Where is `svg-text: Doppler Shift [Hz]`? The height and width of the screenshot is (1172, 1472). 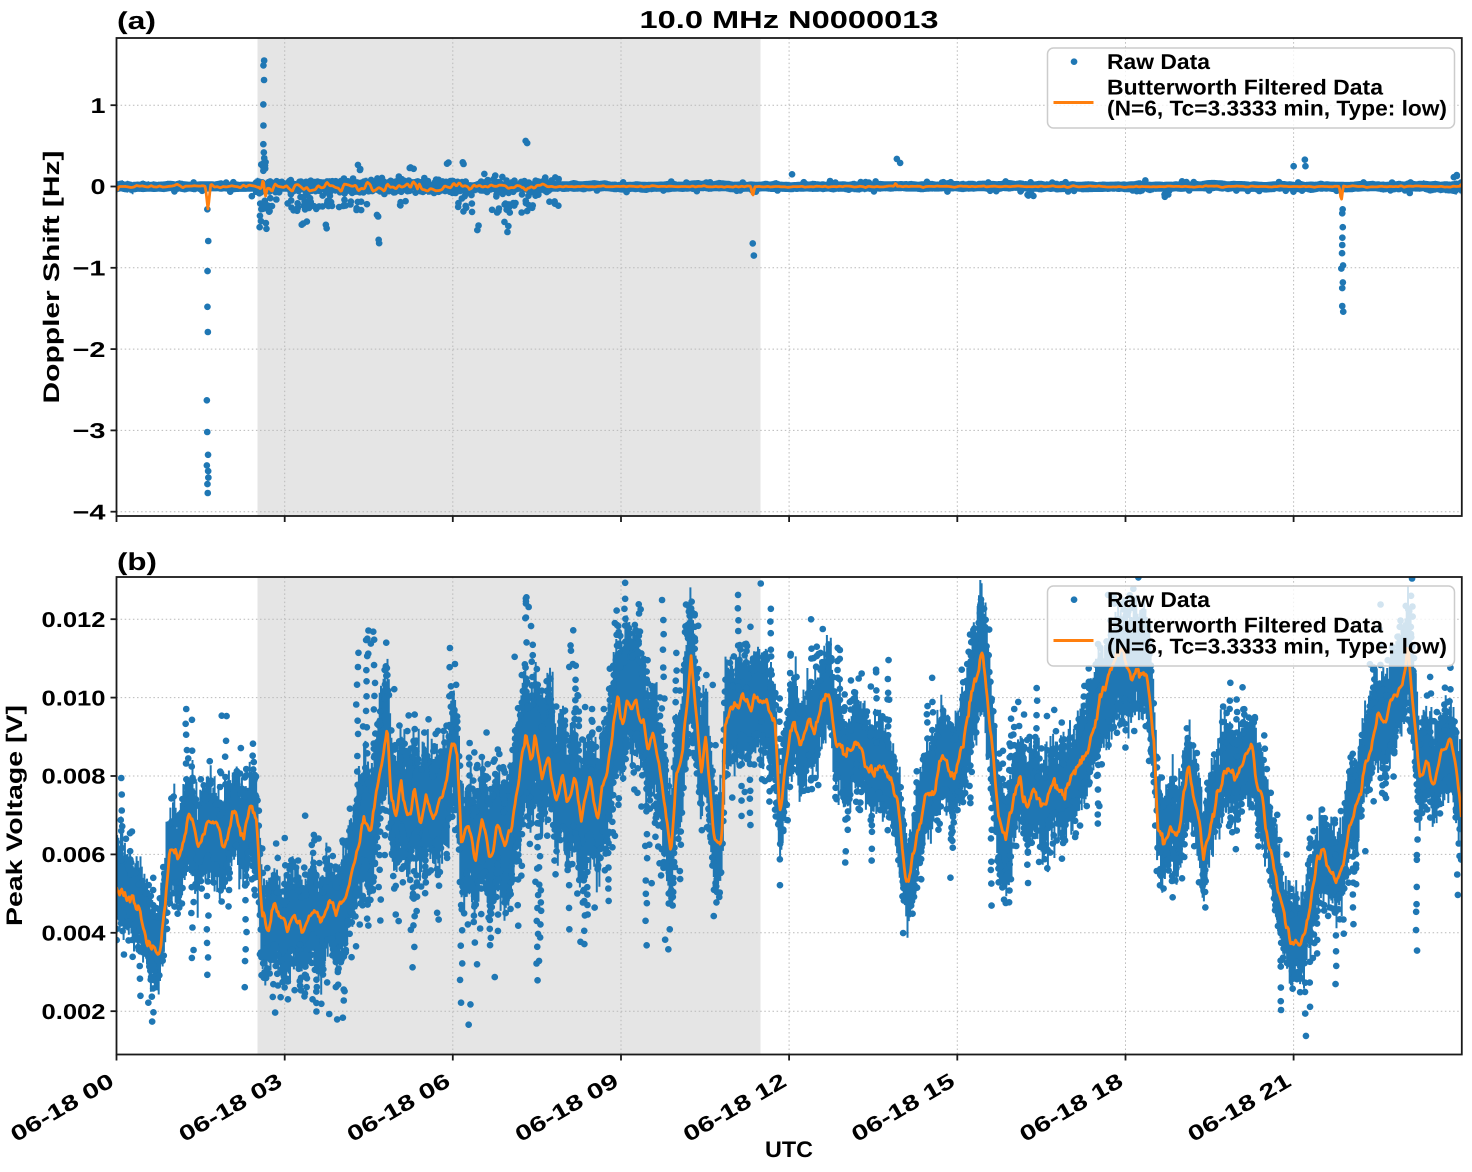
svg-text: Doppler Shift [Hz] is located at coordinates (51, 277).